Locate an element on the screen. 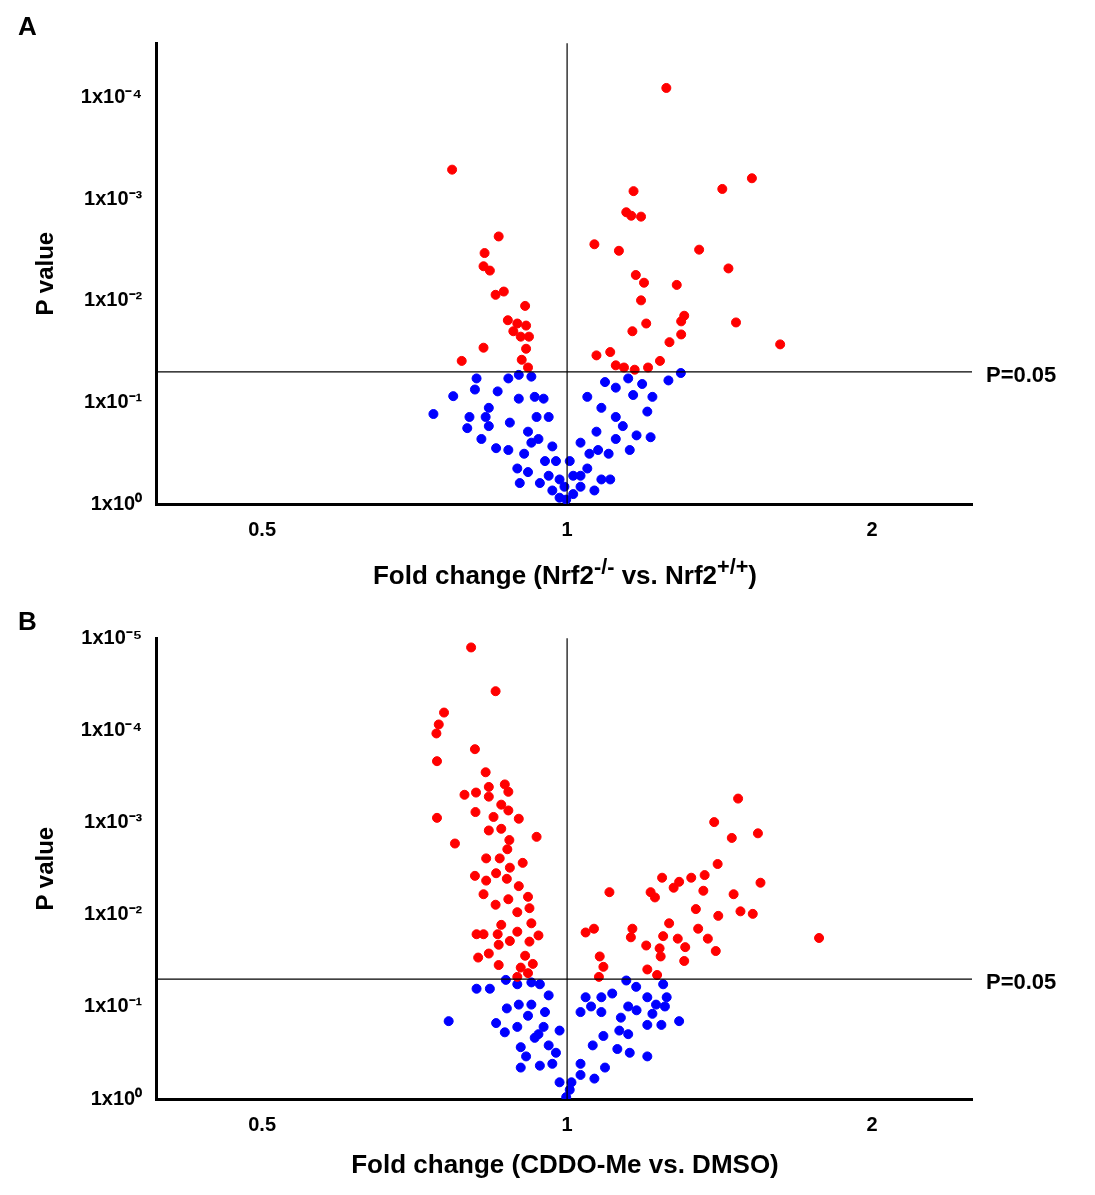 Image resolution: width=1095 pixels, height=1195 pixels. chart-title: A is located at coordinates (27, 25).